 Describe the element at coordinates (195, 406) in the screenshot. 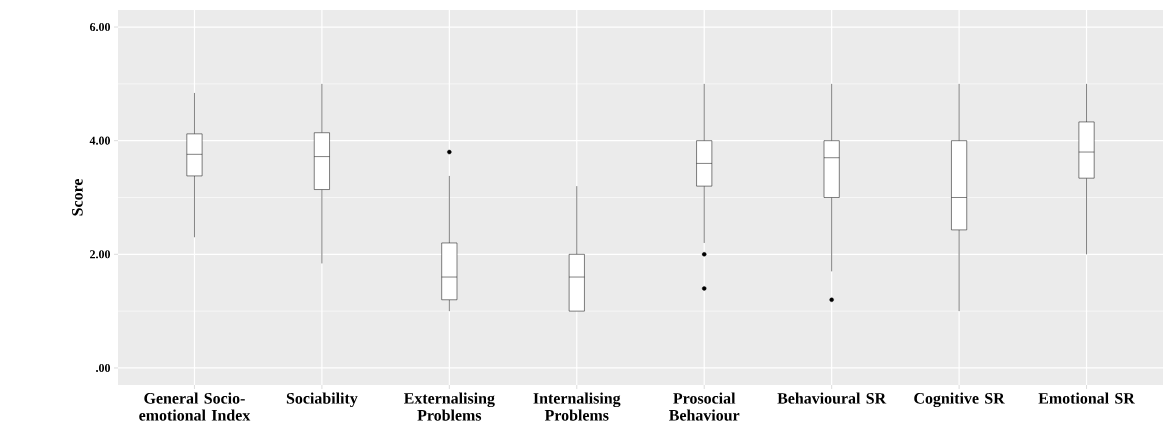

I see `x-tick-label: General Socio-emotional Index` at that location.